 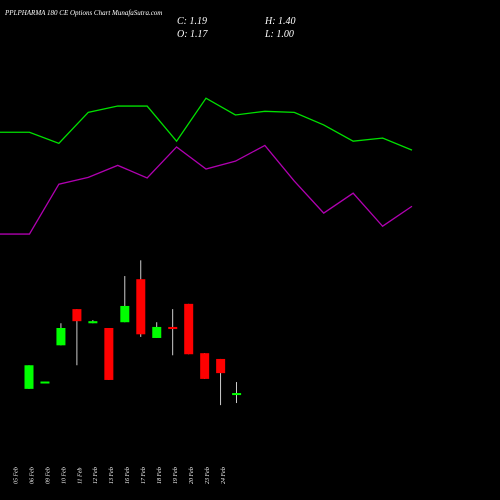 What do you see at coordinates (192, 475) in the screenshot?
I see `x-tick-label: 20 Feb` at bounding box center [192, 475].